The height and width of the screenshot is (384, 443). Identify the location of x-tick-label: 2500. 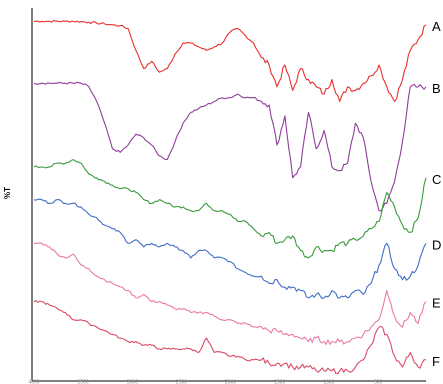
(181, 382).